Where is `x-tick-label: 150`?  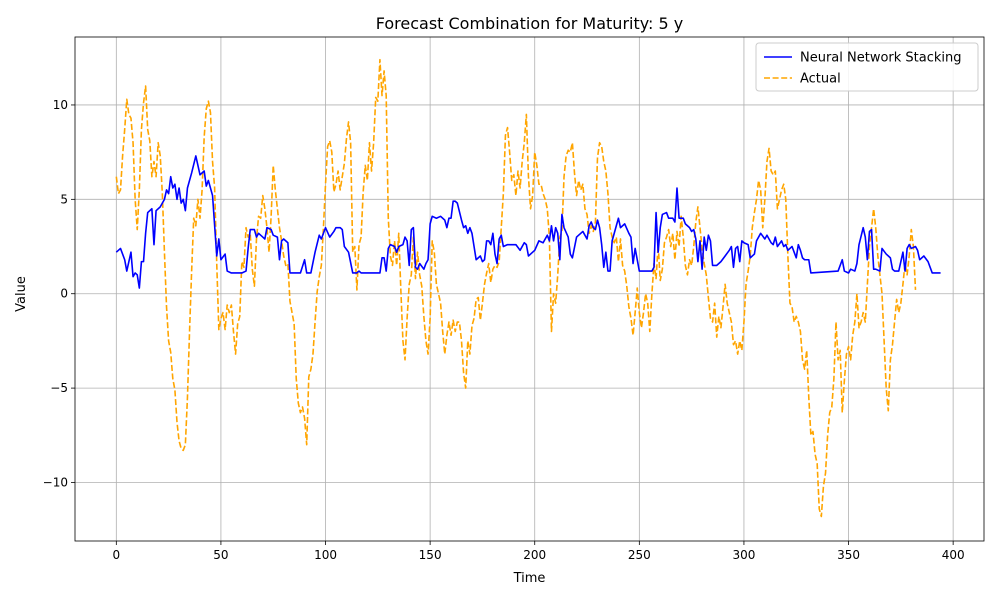 x-tick-label: 150 is located at coordinates (430, 555).